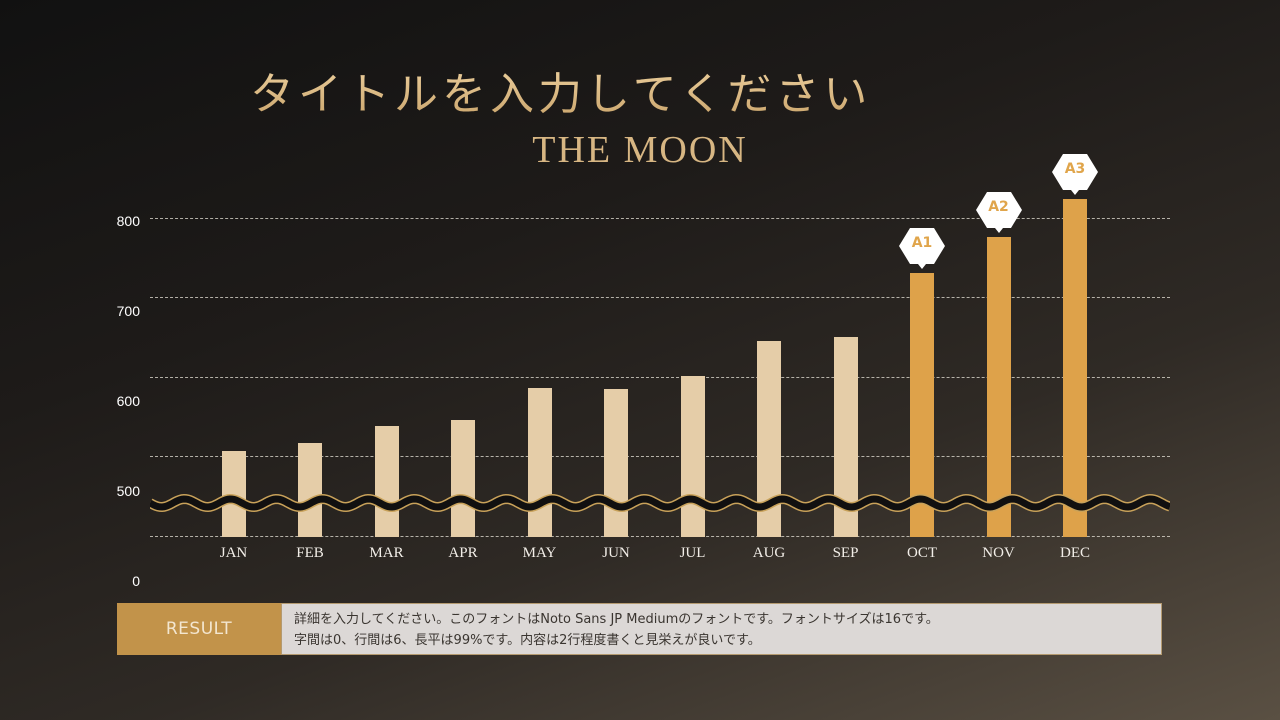 The width and height of the screenshot is (1280, 720). I want to click on bar-may, so click(539, 462).